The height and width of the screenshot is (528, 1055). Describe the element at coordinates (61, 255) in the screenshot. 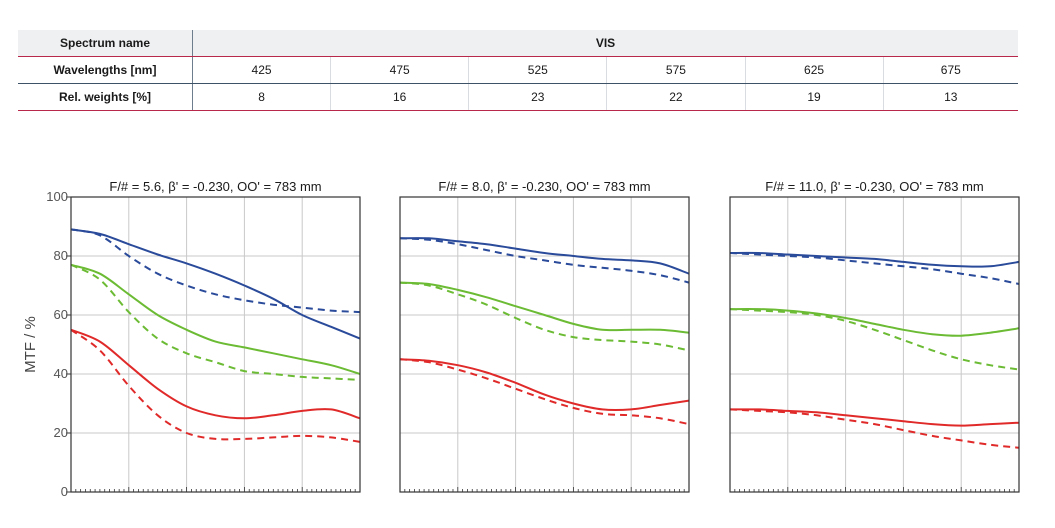

I see `y-tick-label: 80` at that location.